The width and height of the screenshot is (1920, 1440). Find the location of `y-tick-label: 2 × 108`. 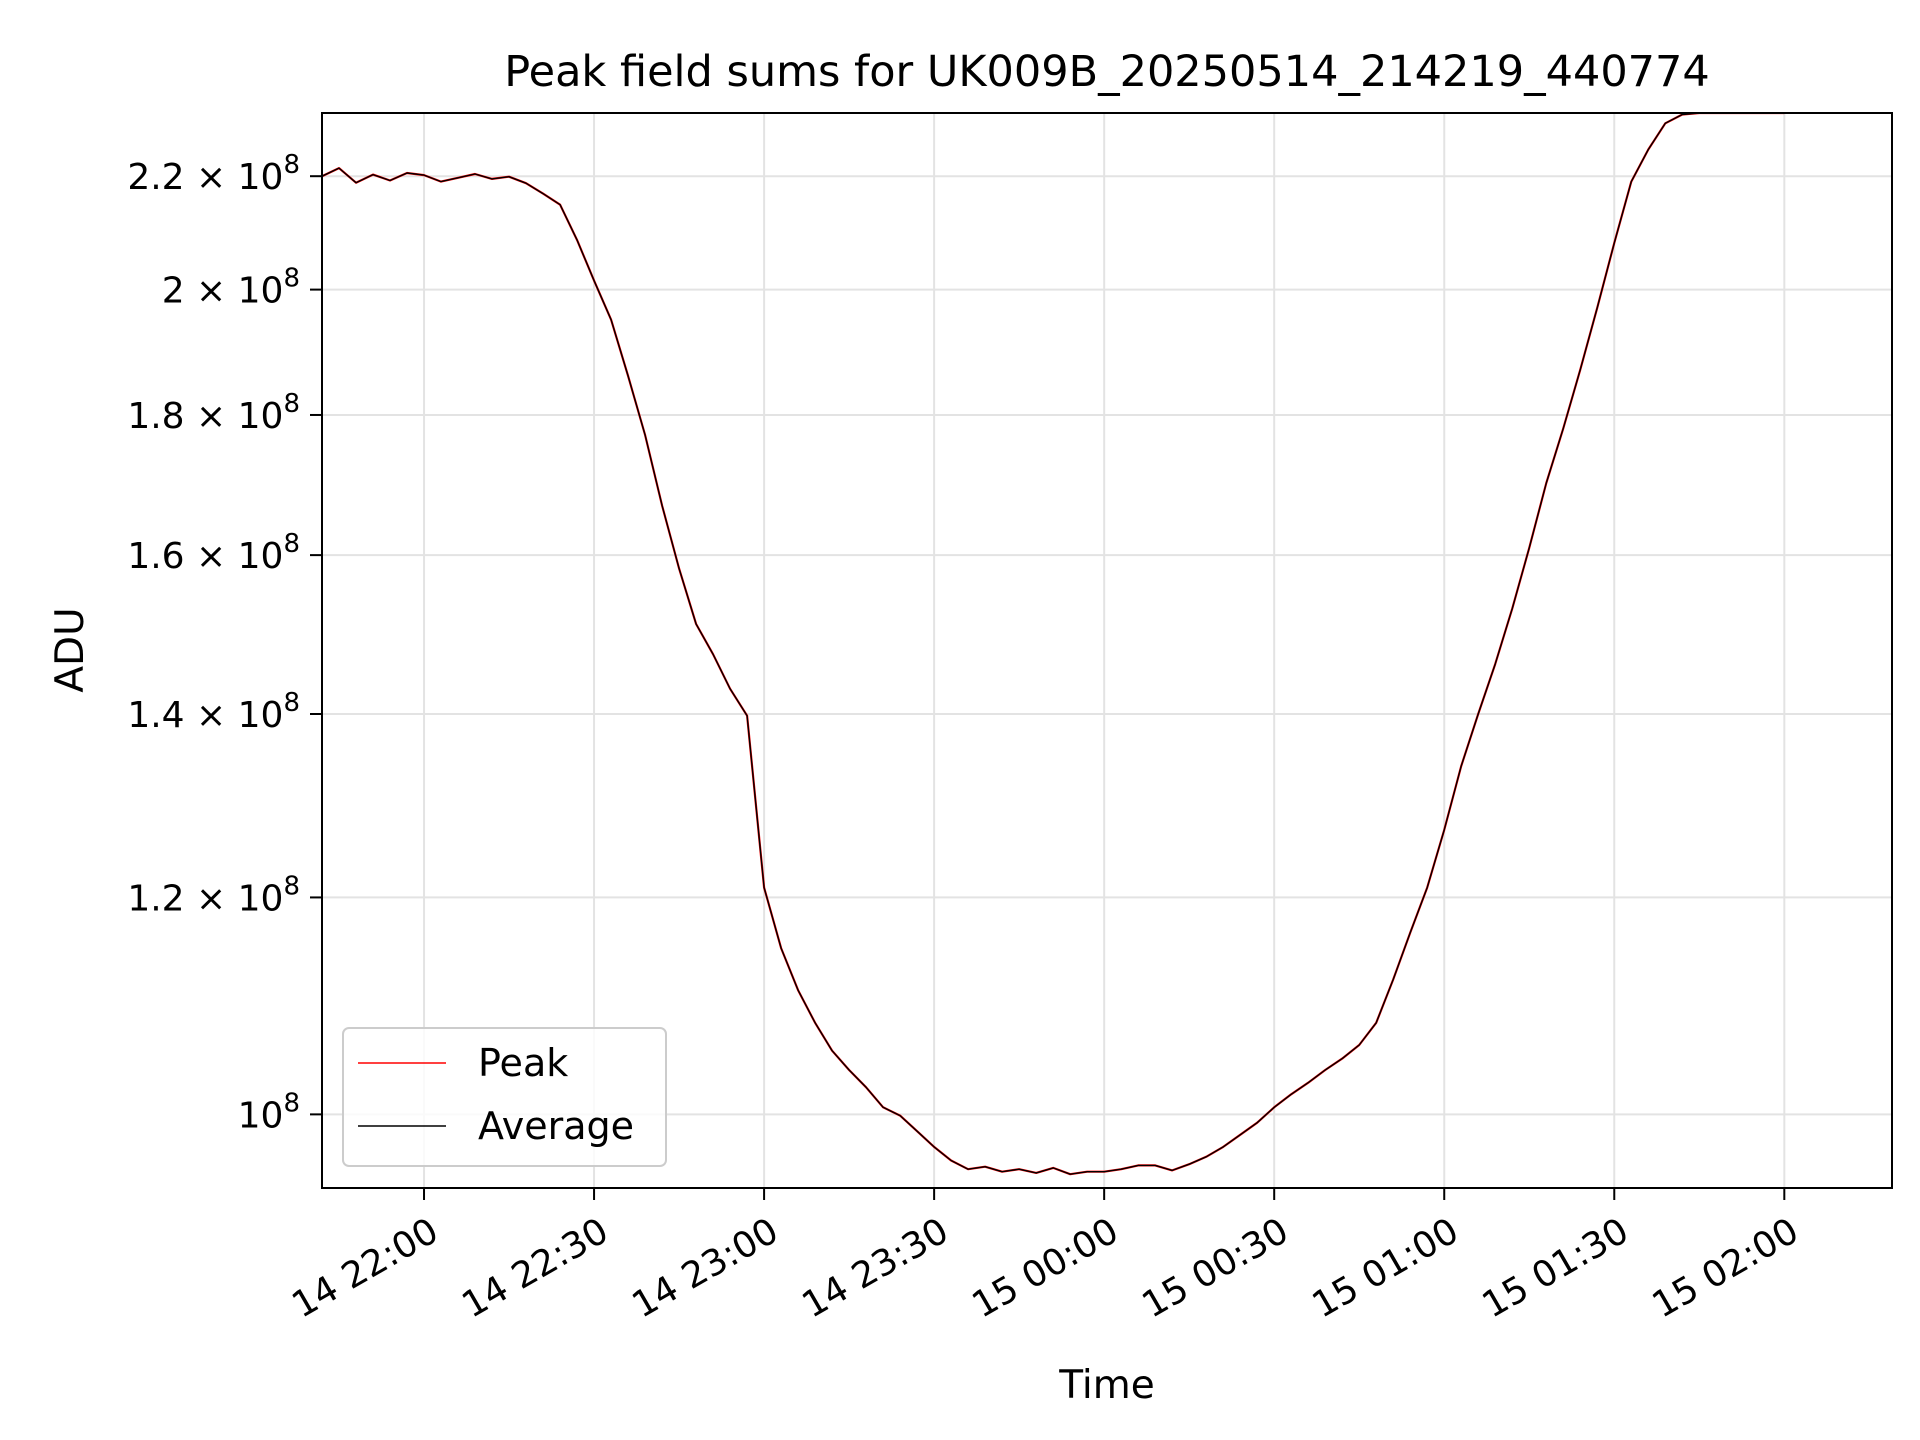

y-tick-label: 2 × 108 is located at coordinates (231, 288).